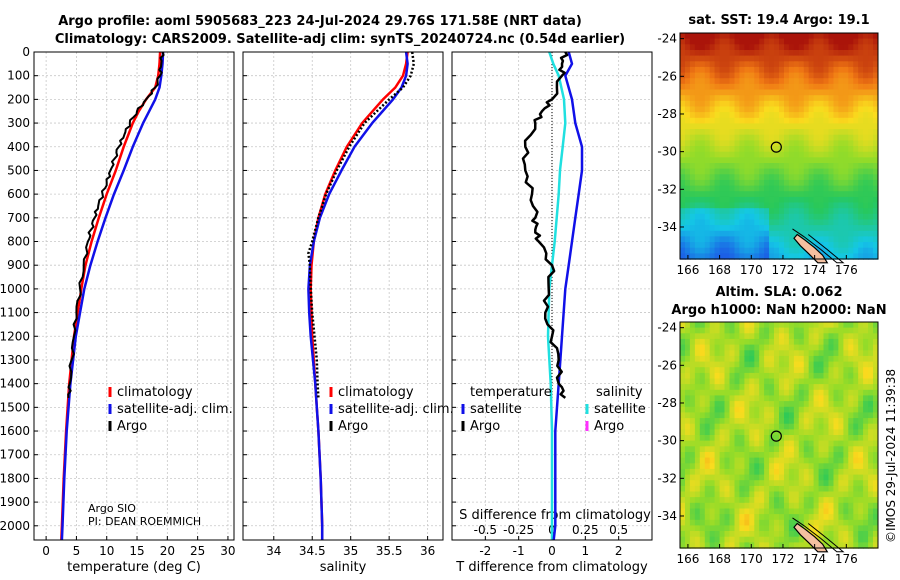 The width and height of the screenshot is (900, 580). What do you see at coordinates (556, 295) in the screenshot?
I see `series-line-salinity-satellite` at bounding box center [556, 295].